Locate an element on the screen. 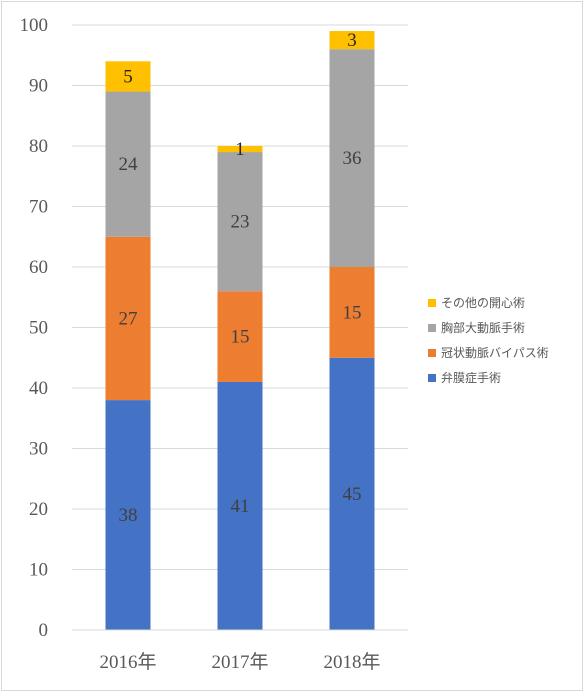 The image size is (586, 694). y-tick-label: 0 is located at coordinates (44, 630).